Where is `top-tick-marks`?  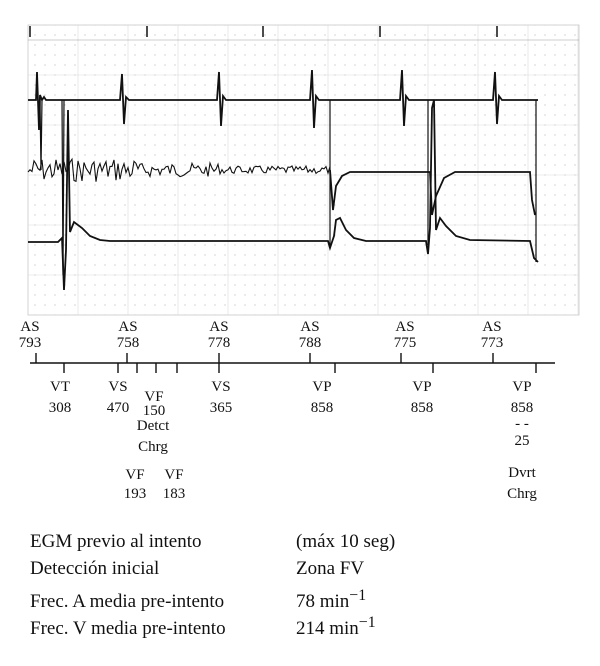 top-tick-marks is located at coordinates (263, 31).